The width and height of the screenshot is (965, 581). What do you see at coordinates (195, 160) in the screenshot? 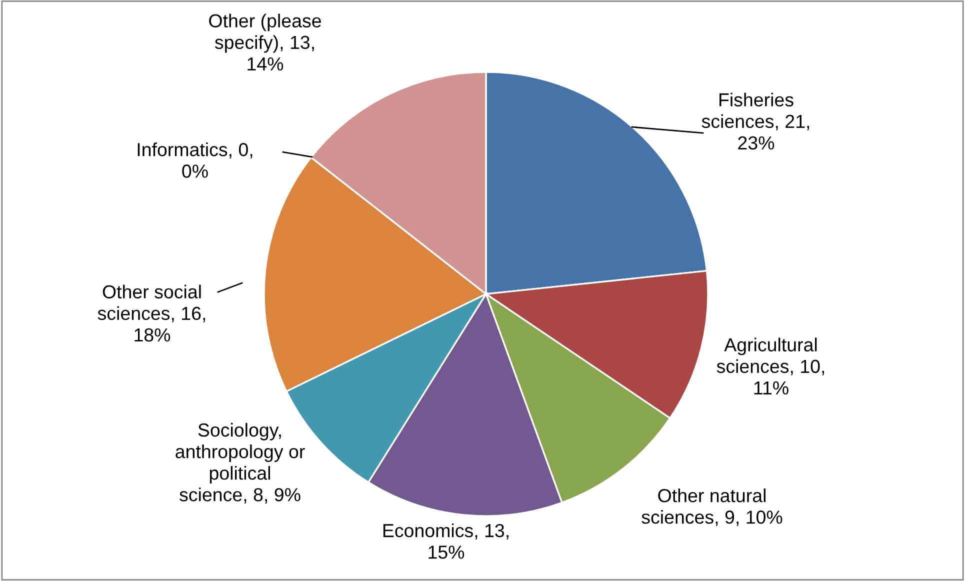
I see `legend-label: Informatics, 0, 0%` at bounding box center [195, 160].